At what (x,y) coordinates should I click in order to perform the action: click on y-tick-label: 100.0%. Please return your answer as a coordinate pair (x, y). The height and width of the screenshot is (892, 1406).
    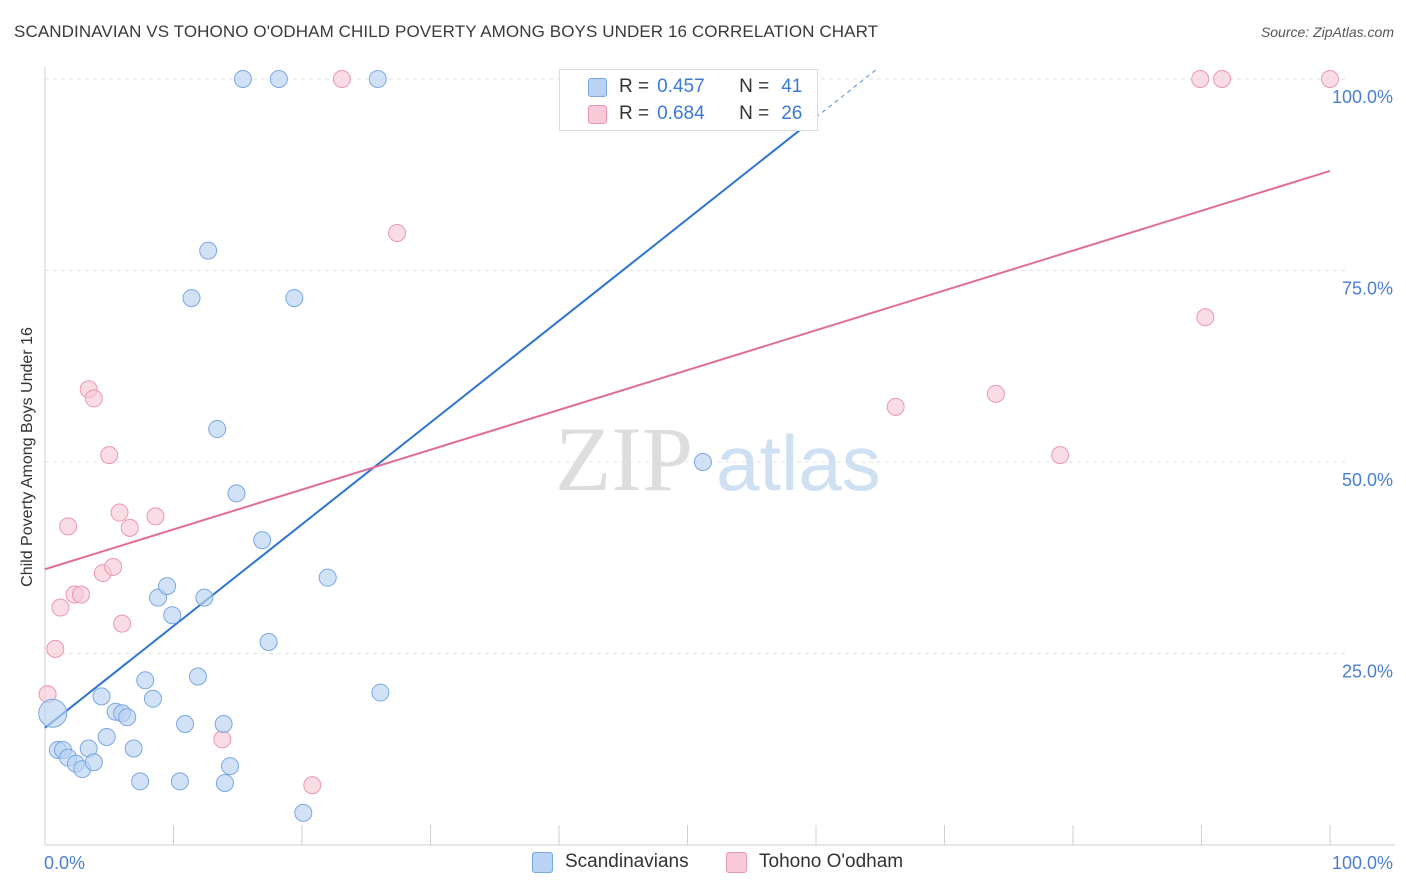
    Looking at the image, I should click on (1362, 97).